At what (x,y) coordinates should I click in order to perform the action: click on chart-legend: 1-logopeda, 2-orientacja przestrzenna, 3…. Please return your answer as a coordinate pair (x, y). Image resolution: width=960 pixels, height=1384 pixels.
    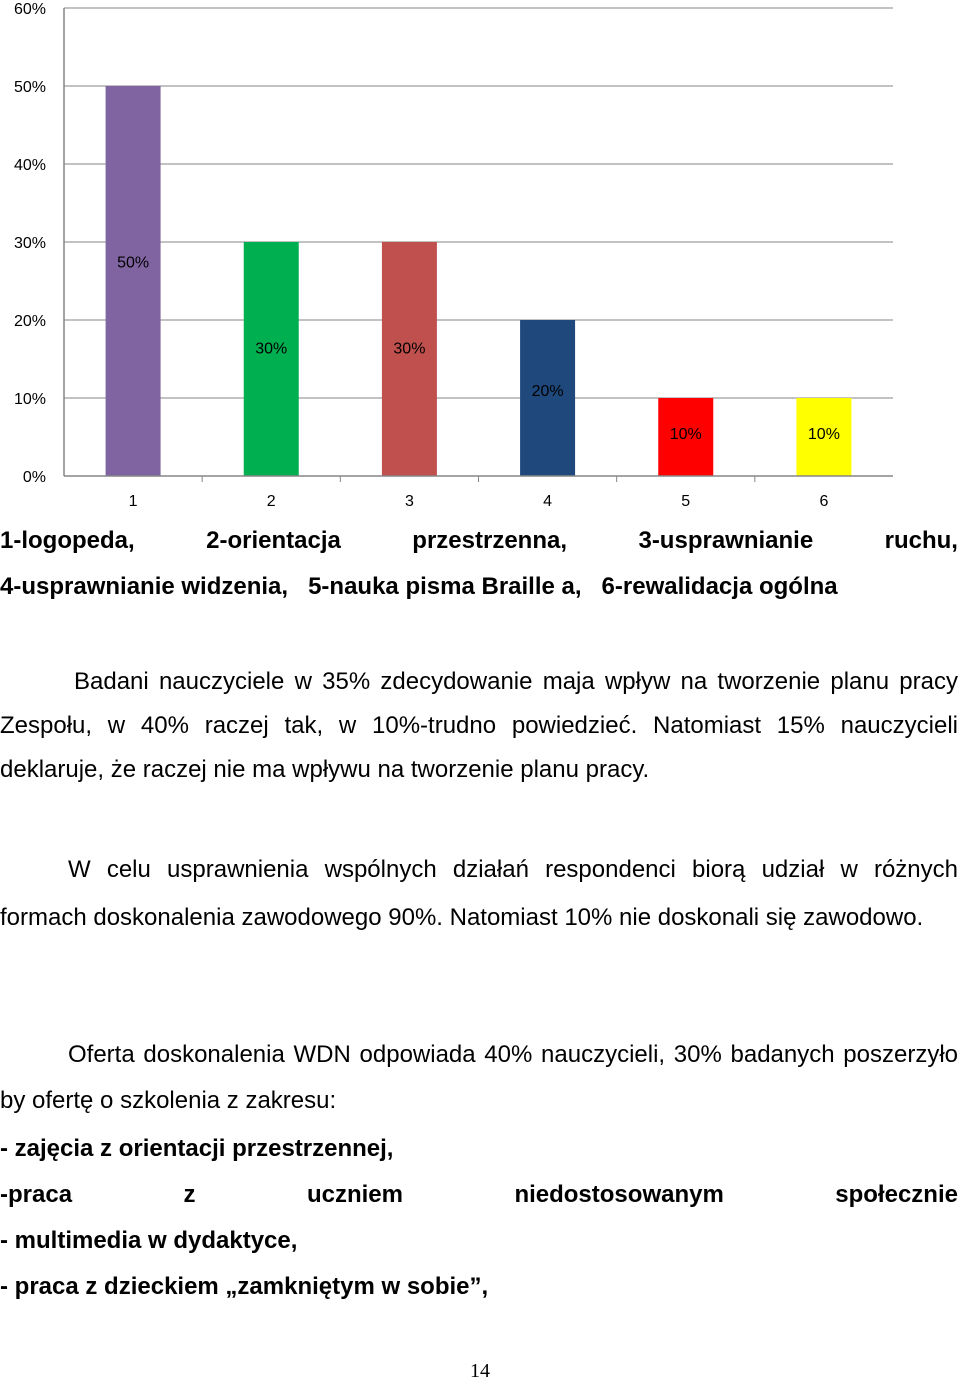
    Looking at the image, I should click on (479, 564).